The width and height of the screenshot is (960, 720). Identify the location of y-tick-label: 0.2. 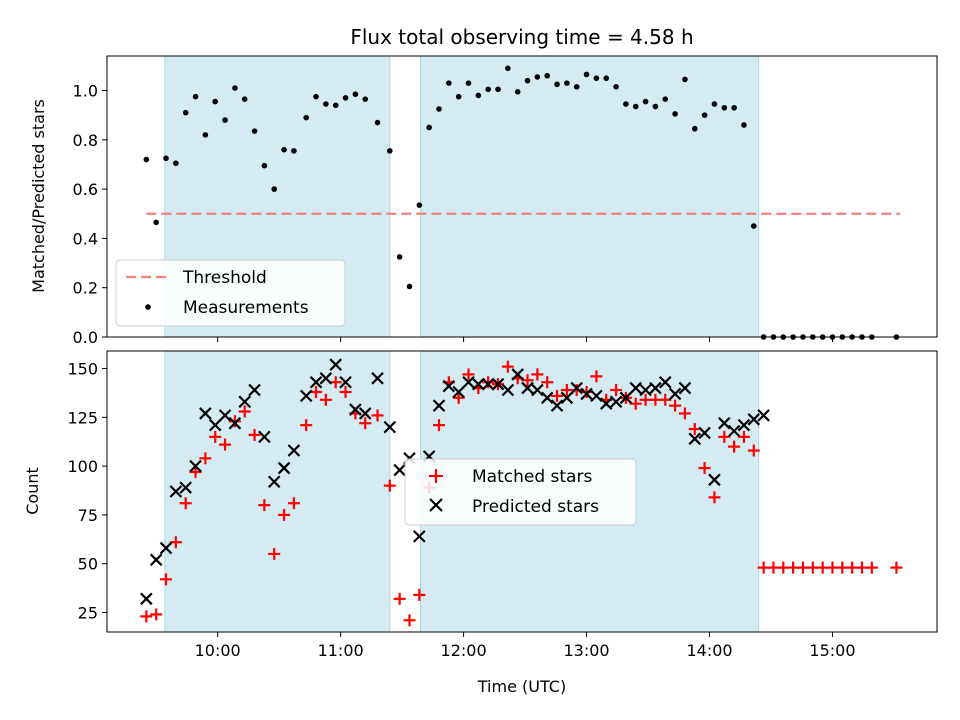
(85, 288).